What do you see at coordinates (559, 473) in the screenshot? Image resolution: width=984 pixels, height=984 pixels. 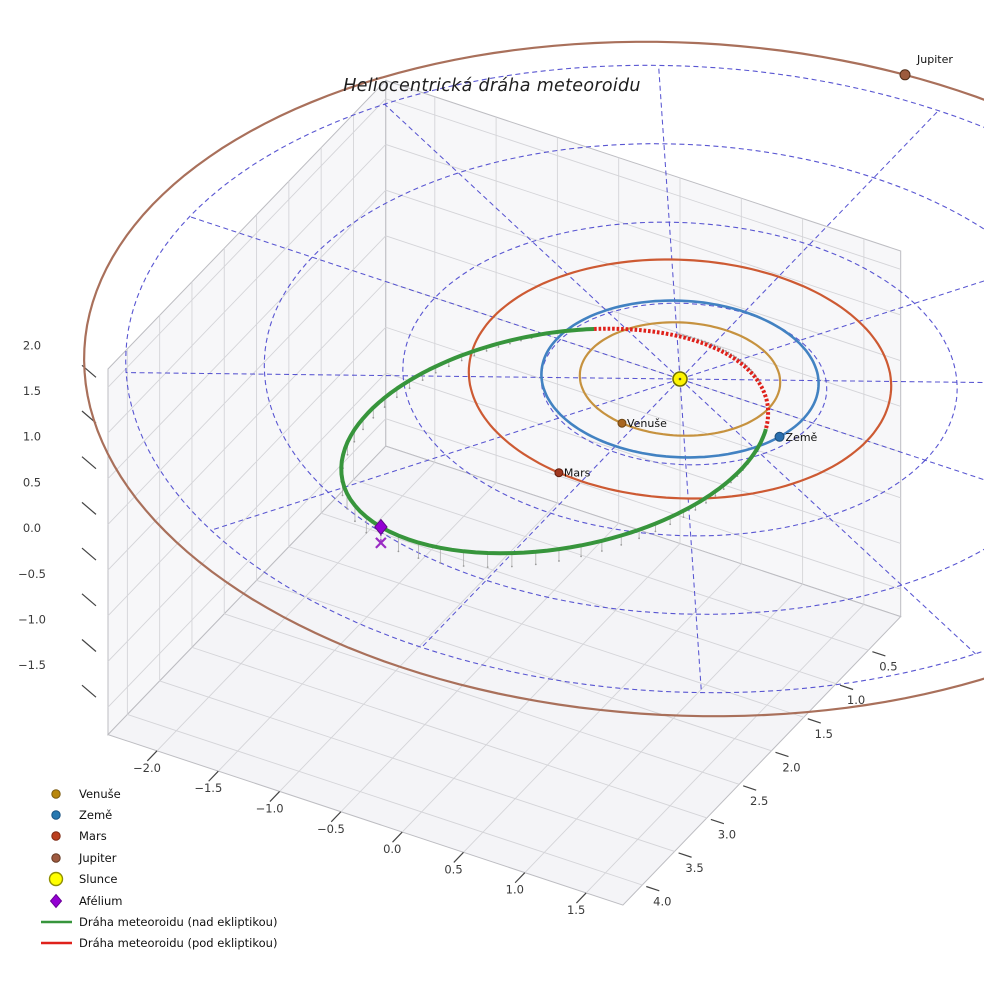 I see `planet-marker-Mars` at bounding box center [559, 473].